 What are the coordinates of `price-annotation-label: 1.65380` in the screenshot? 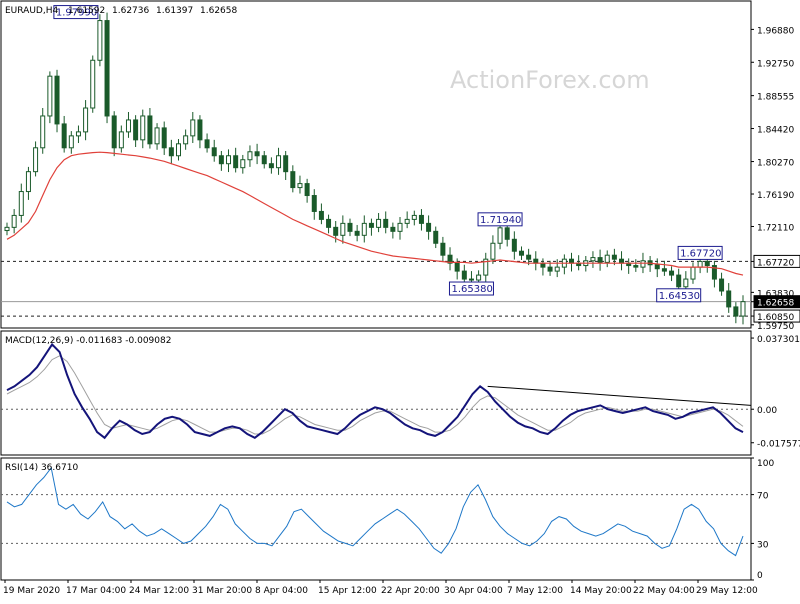 It's located at (471, 289).